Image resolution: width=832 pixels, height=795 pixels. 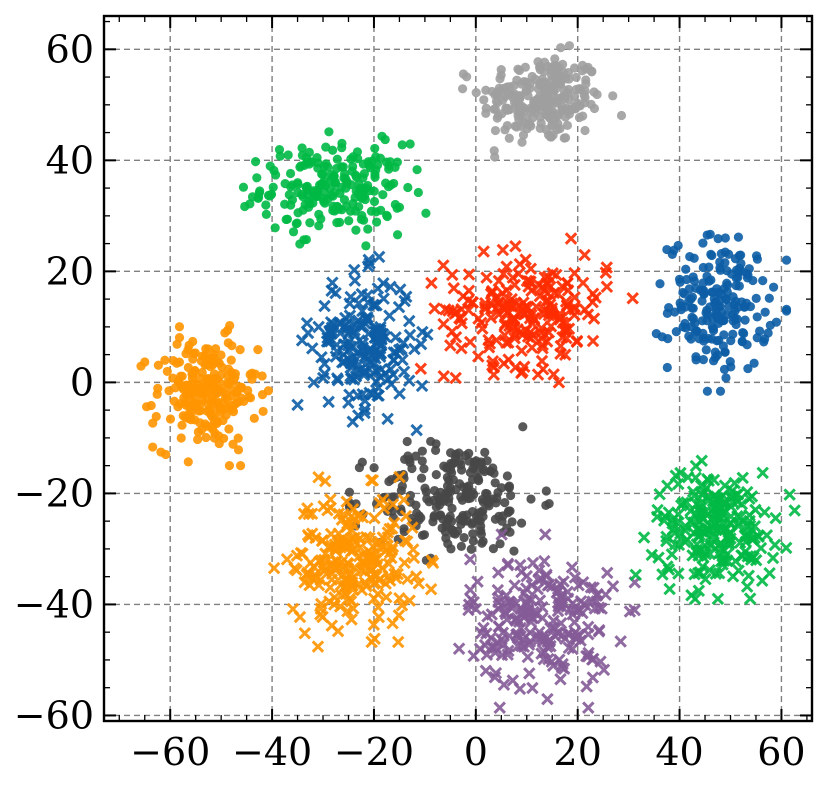 I want to click on cluster-orange-cross, so click(x=353, y=561).